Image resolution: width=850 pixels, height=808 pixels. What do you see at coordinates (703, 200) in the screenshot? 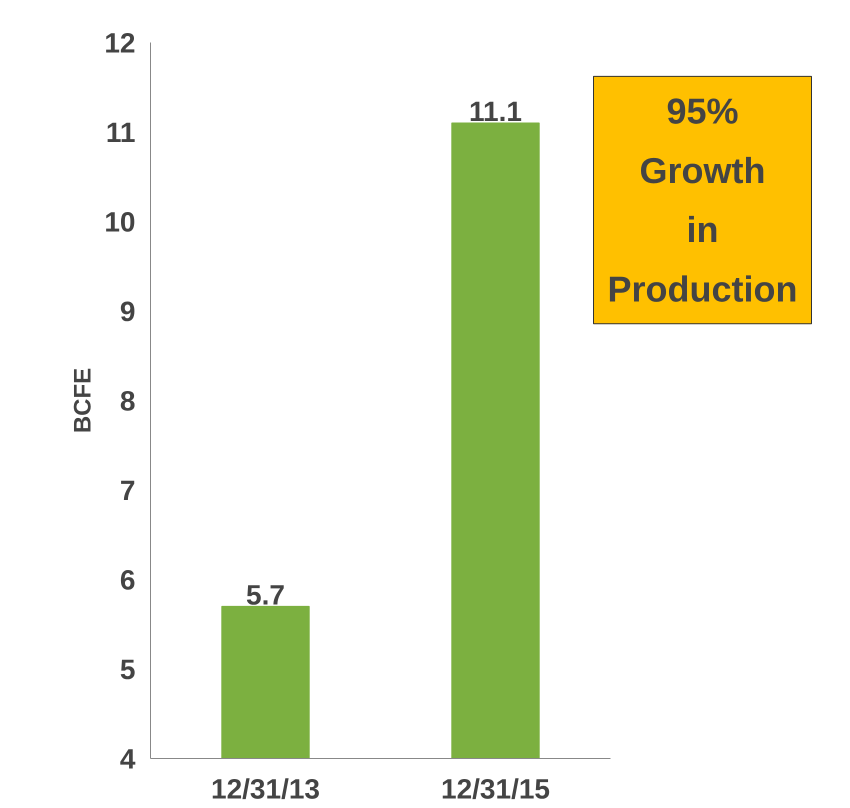
I see `annotation: 95% Growth in Production` at bounding box center [703, 200].